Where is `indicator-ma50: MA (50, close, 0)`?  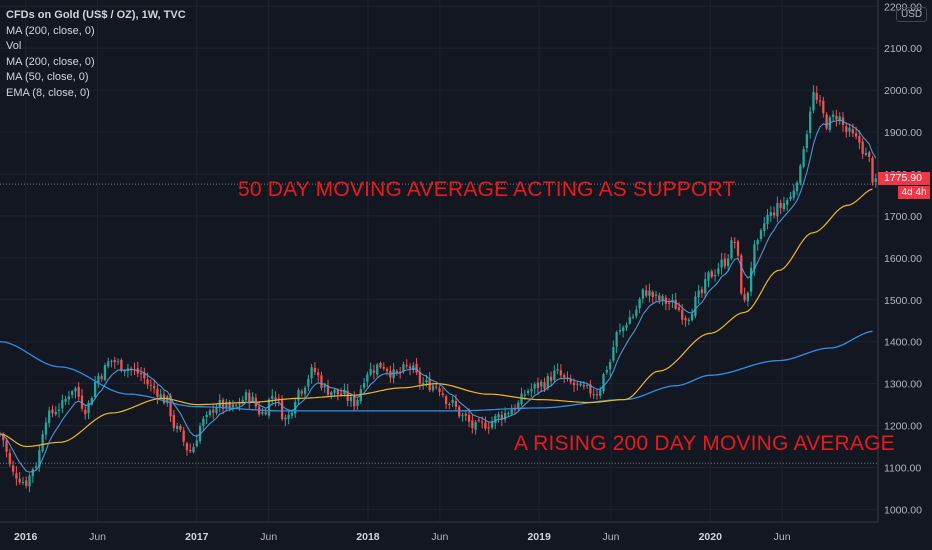 indicator-ma50: MA (50, close, 0) is located at coordinates (47, 77).